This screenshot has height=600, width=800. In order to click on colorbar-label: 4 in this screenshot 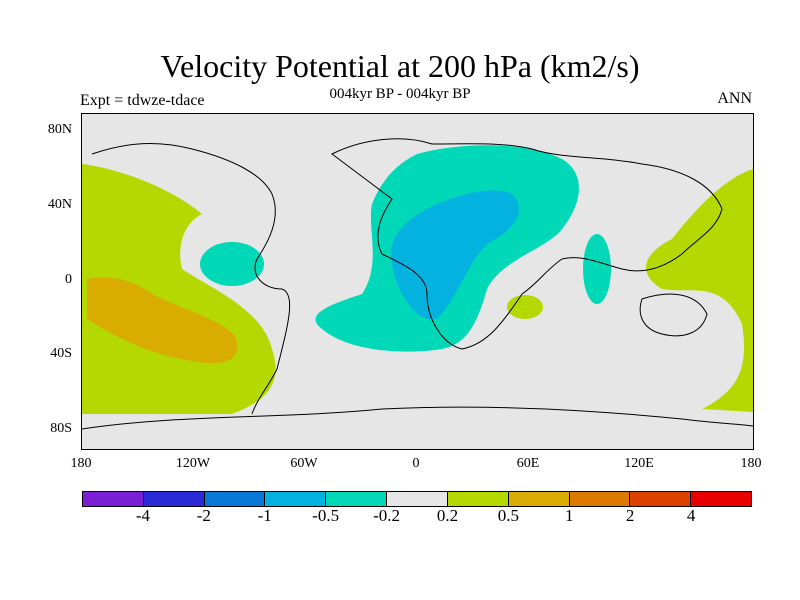, I will do `click(691, 515)`.